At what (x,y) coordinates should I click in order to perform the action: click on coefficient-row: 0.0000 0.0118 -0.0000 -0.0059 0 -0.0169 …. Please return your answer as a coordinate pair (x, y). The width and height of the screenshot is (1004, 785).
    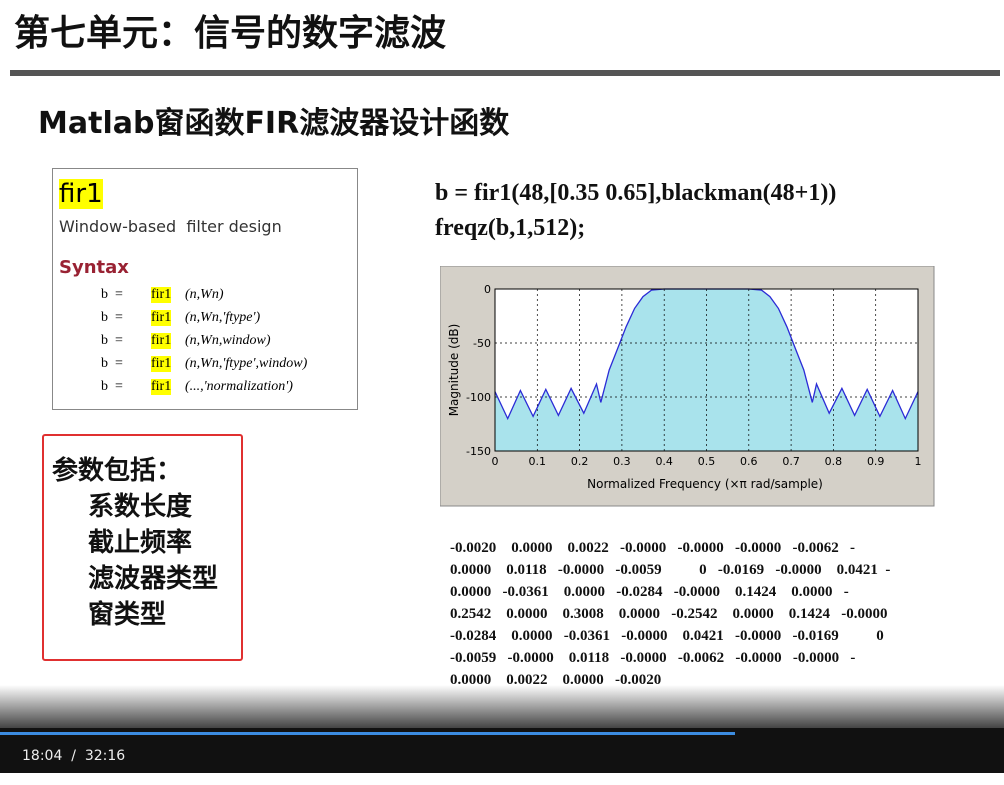
    Looking at the image, I should click on (670, 570).